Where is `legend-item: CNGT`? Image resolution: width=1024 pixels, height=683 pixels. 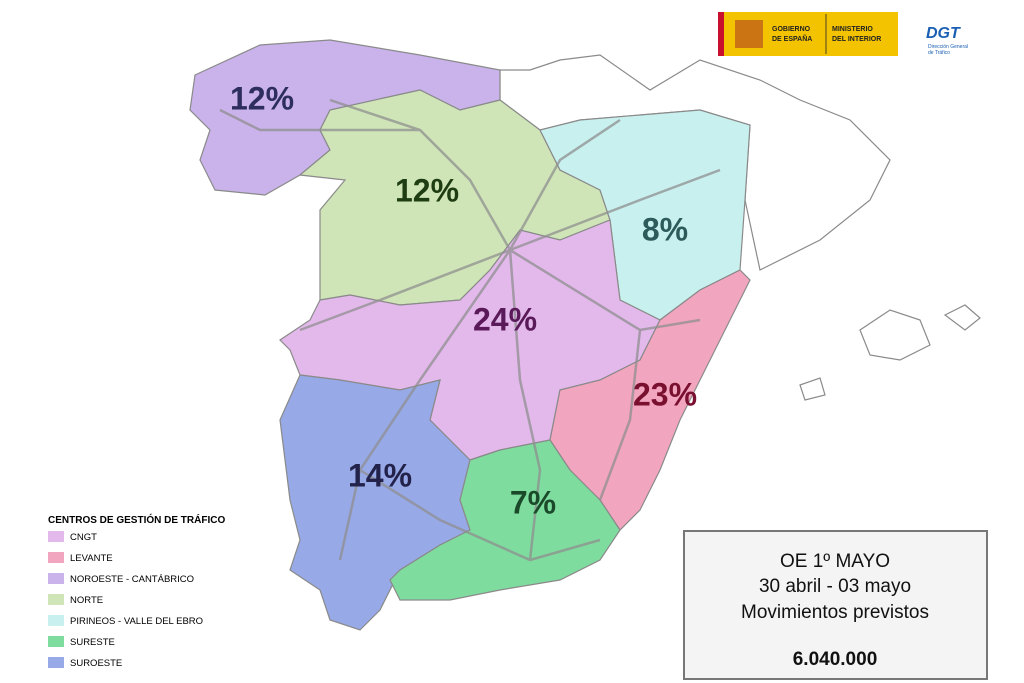 legend-item: CNGT is located at coordinates (83, 537).